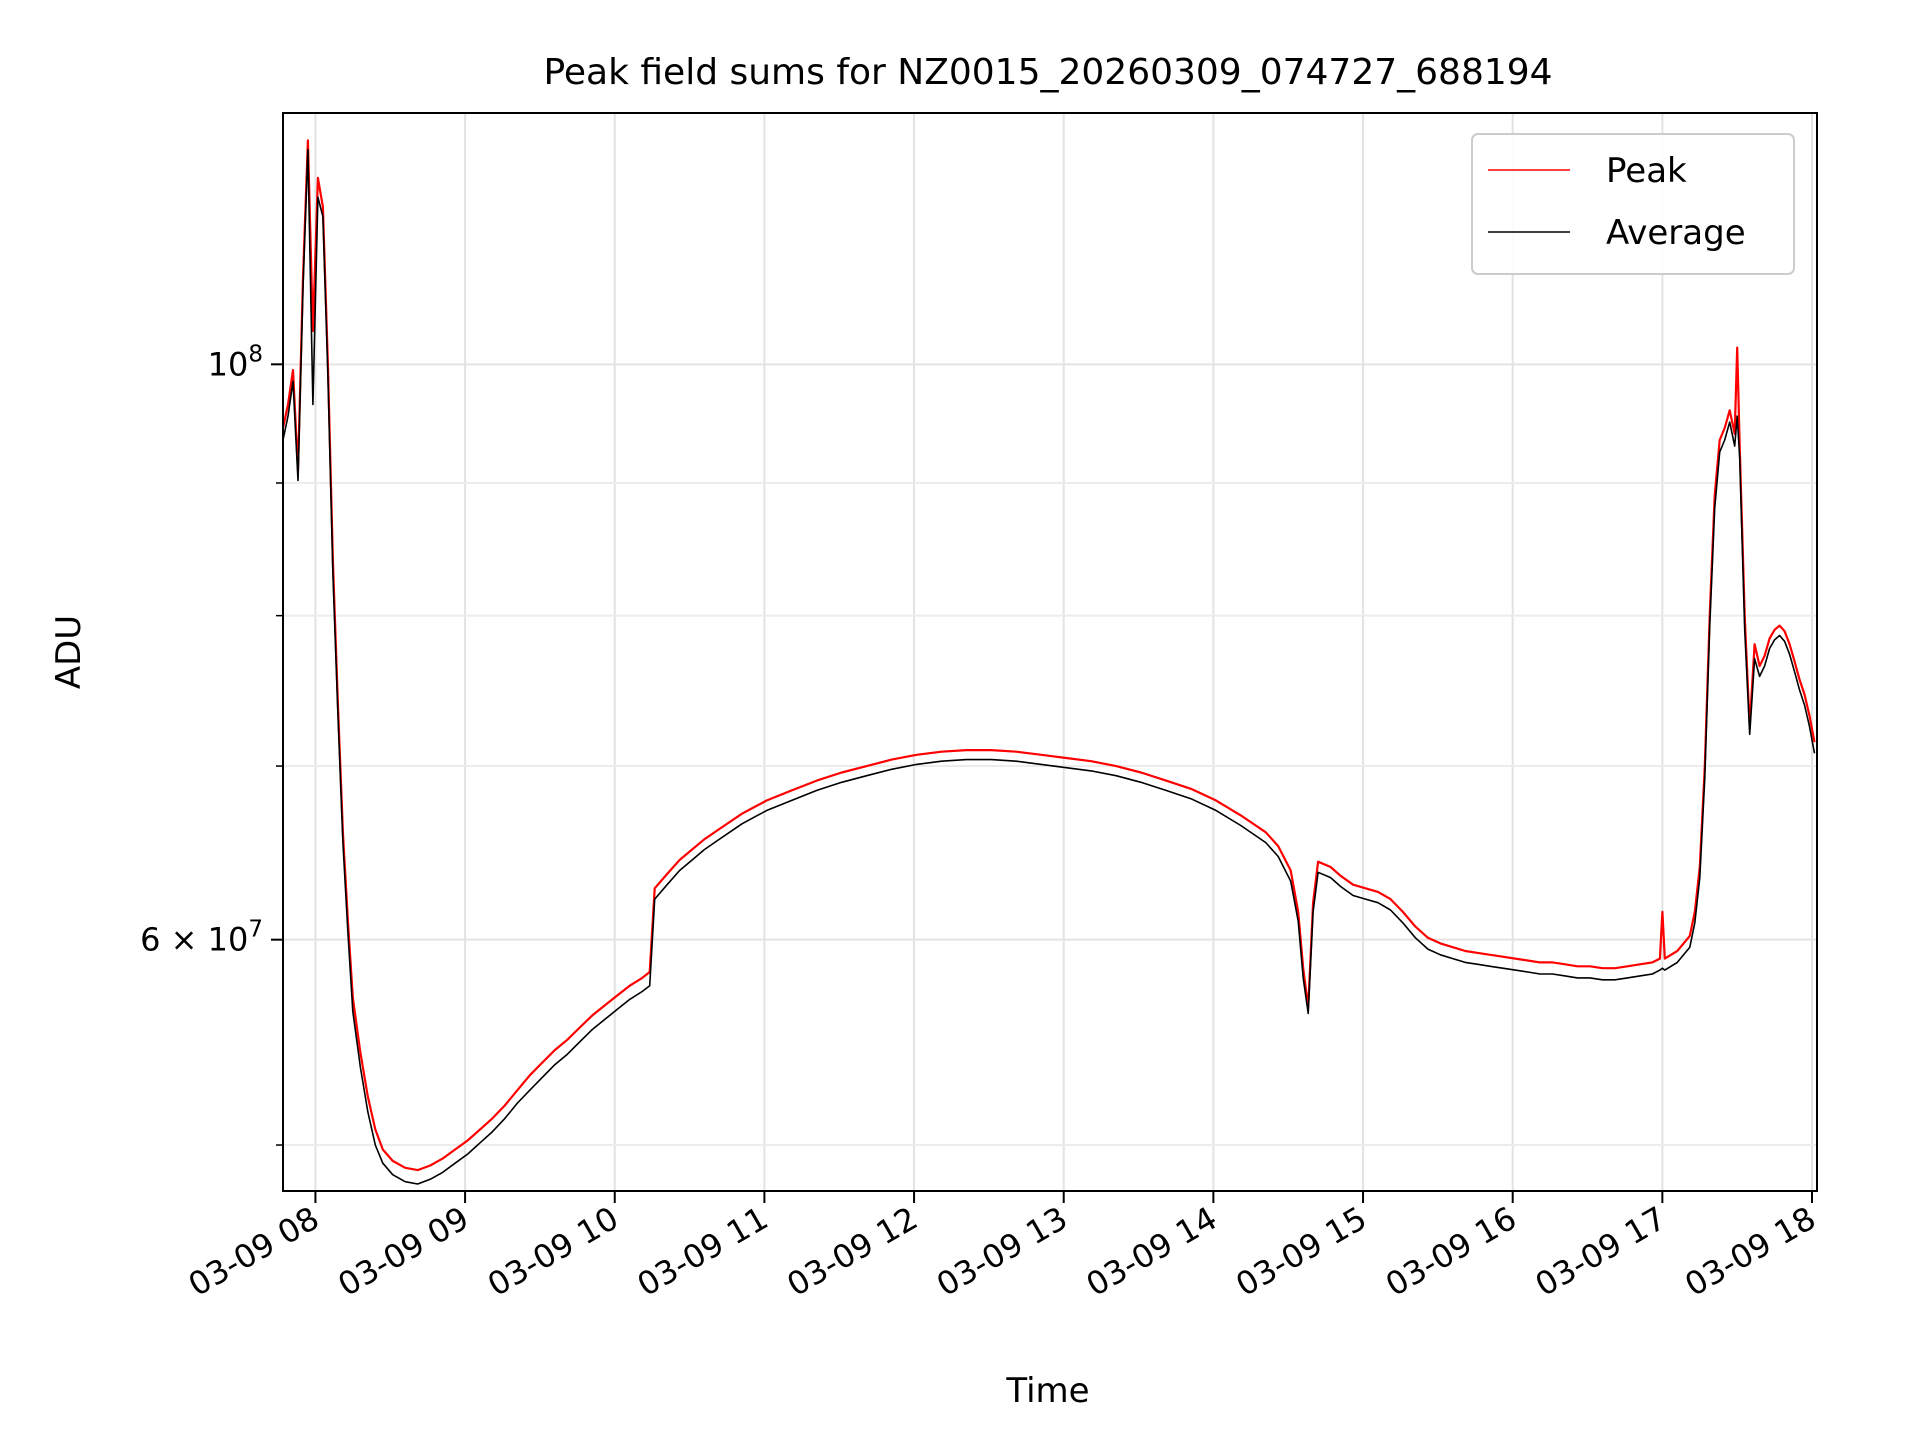 The width and height of the screenshot is (1920, 1440). What do you see at coordinates (255, 930) in the screenshot?
I see `y-tick-exponent: 7` at bounding box center [255, 930].